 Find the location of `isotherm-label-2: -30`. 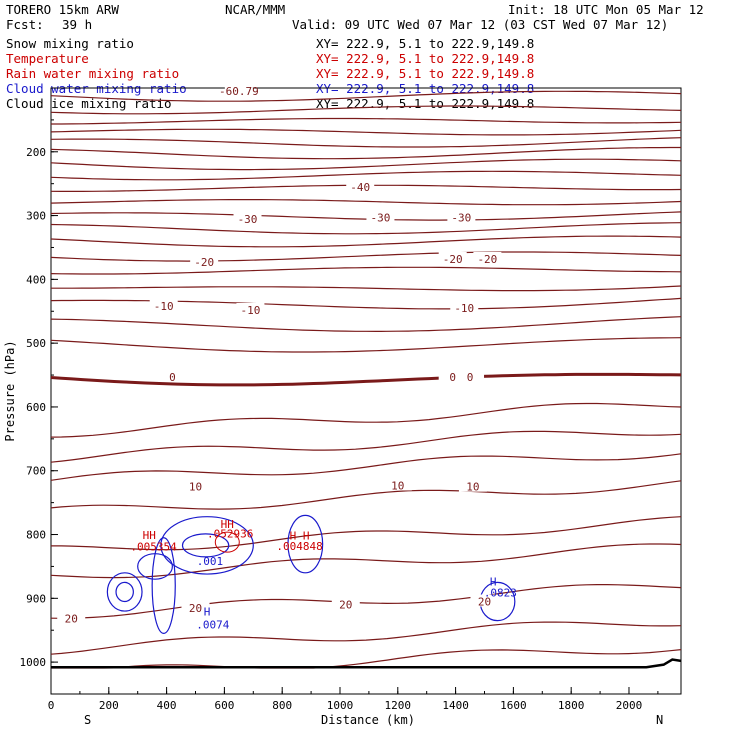

isotherm-label-2: -30 is located at coordinates (248, 219).